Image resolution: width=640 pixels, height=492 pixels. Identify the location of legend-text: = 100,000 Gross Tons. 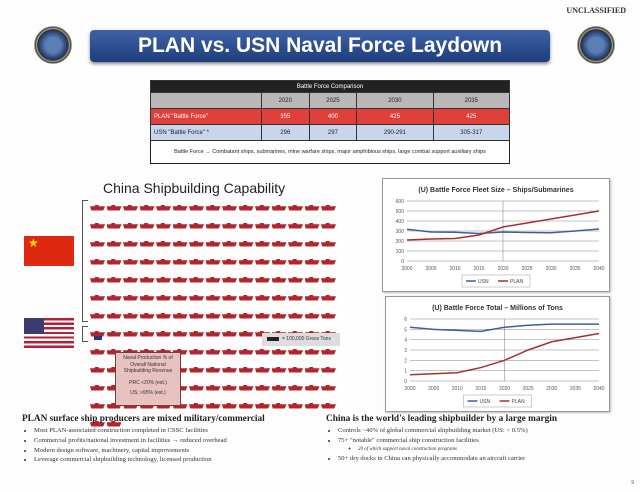
(306, 339).